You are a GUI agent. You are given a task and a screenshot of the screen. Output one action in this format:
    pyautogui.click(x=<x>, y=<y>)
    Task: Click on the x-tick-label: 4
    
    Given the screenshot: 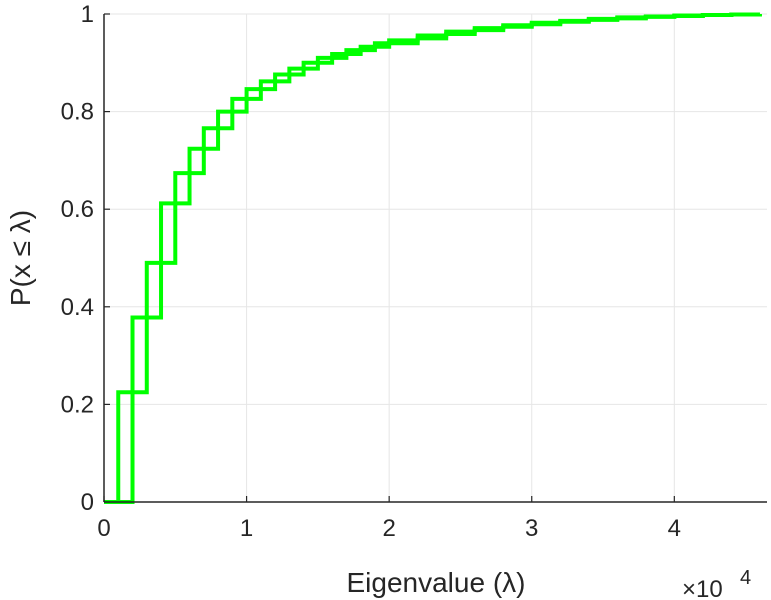 What is the action you would take?
    pyautogui.click(x=674, y=528)
    